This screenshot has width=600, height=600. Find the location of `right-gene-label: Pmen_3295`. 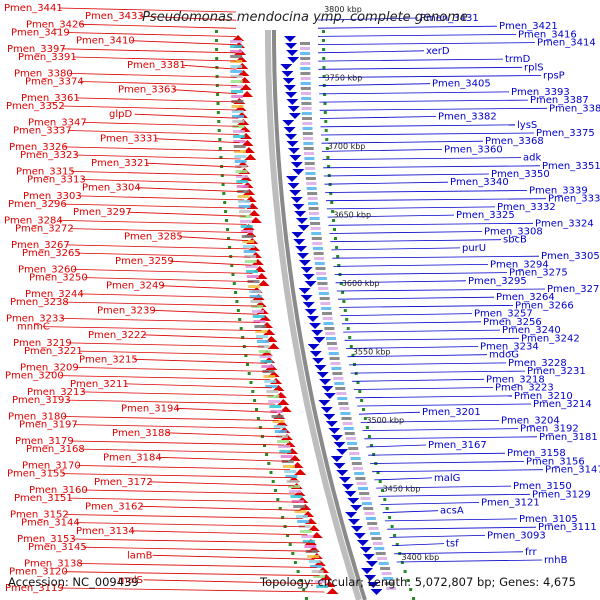

right-gene-label: Pmen_3295 is located at coordinates (497, 281).